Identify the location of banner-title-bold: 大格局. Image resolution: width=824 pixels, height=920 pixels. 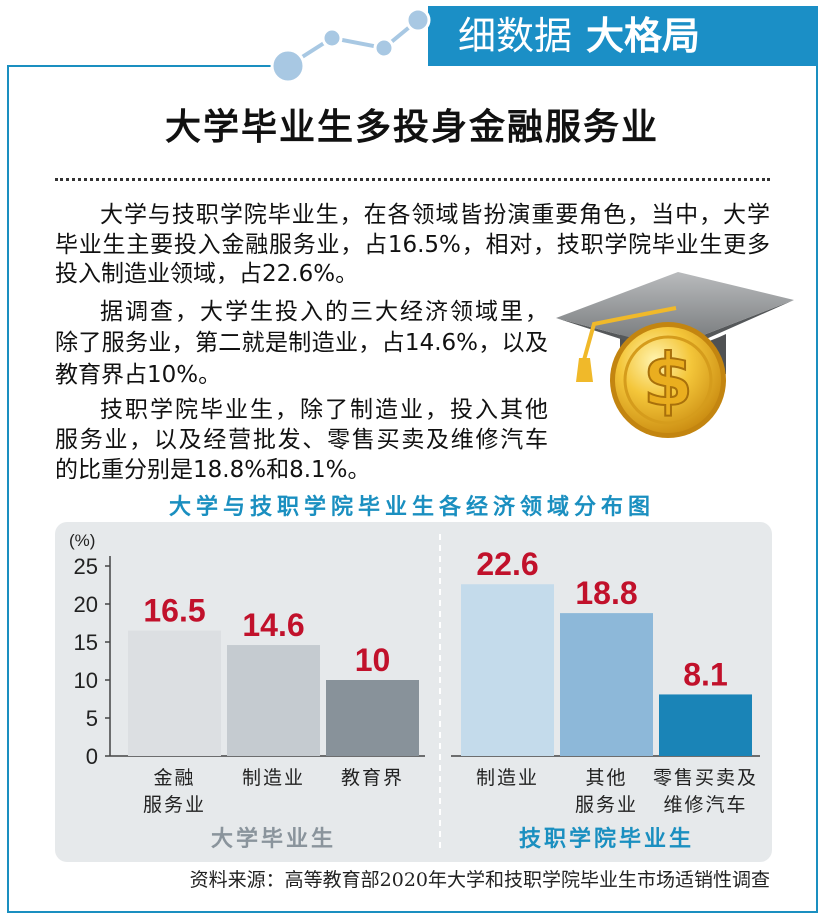
(643, 36).